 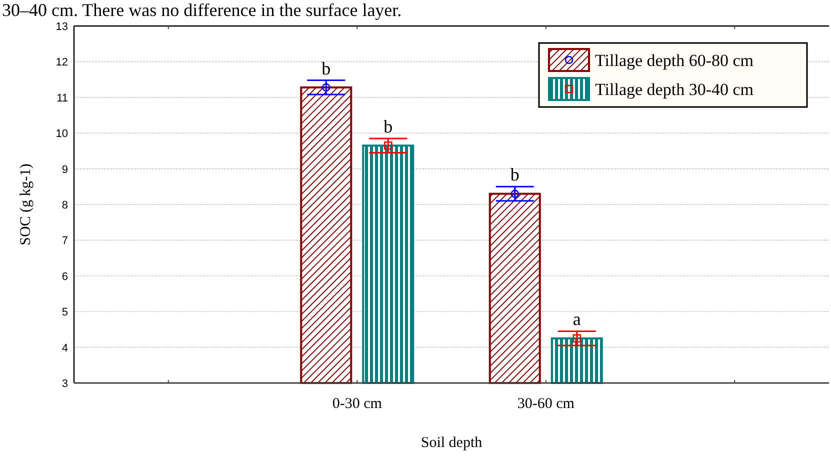 What do you see at coordinates (62, 98) in the screenshot?
I see `y-tick-label: 11` at bounding box center [62, 98].